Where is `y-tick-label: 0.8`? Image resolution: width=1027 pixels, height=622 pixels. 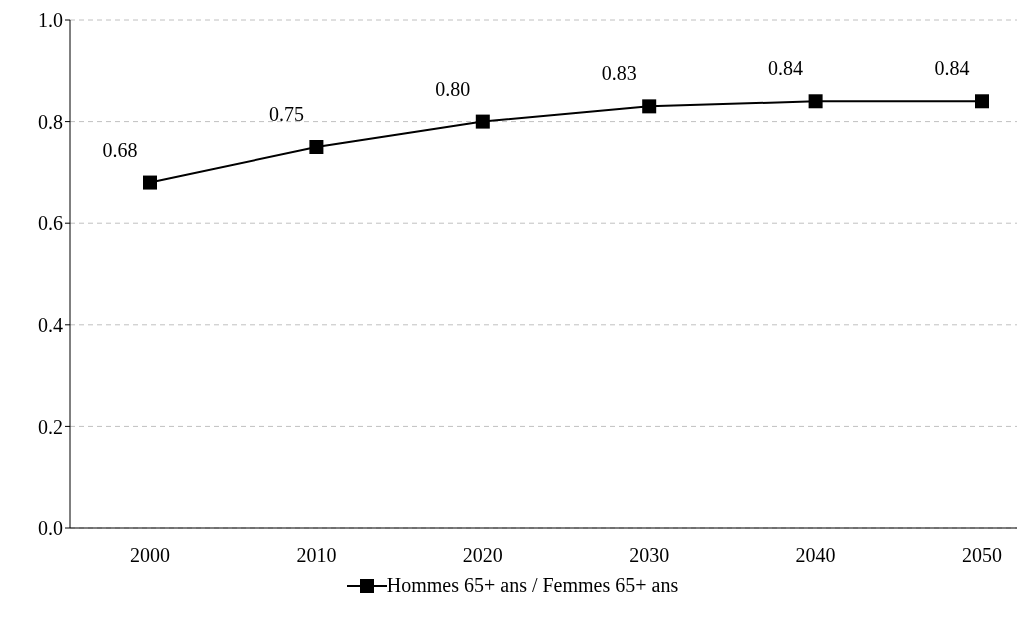 y-tick-label: 0.8 is located at coordinates (50, 121).